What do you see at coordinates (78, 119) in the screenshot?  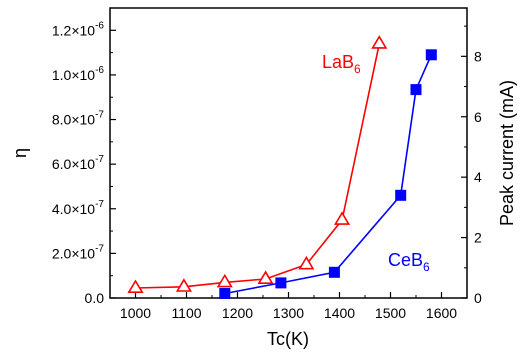 I see `y-left-tick-label: 8.0×10⁻⁷` at bounding box center [78, 119].